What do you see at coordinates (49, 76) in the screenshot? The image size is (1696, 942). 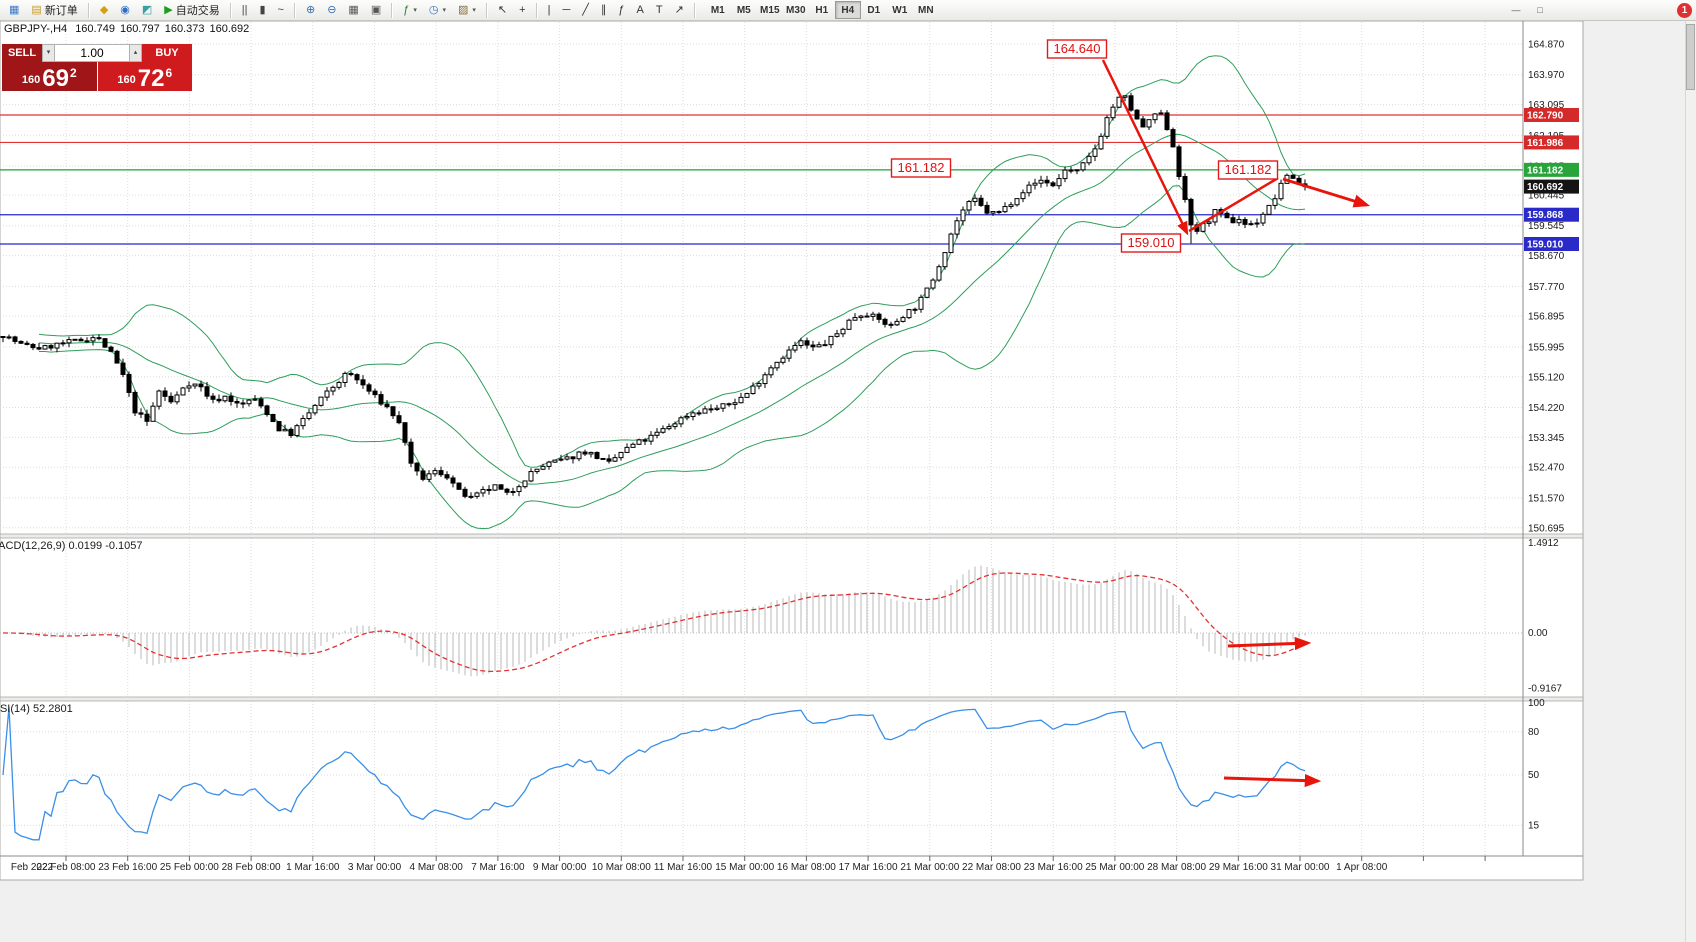 I see `sell-price-button: 160 69 2` at bounding box center [49, 76].